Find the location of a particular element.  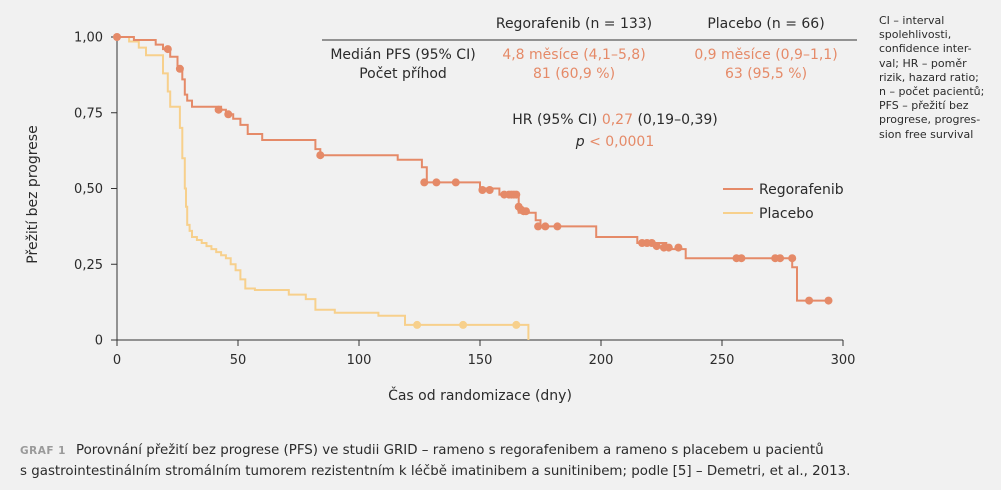

hazard-ratio-annotation: HR (95% CI) 0,27 (0,19–0,39) is located at coordinates (614, 120).